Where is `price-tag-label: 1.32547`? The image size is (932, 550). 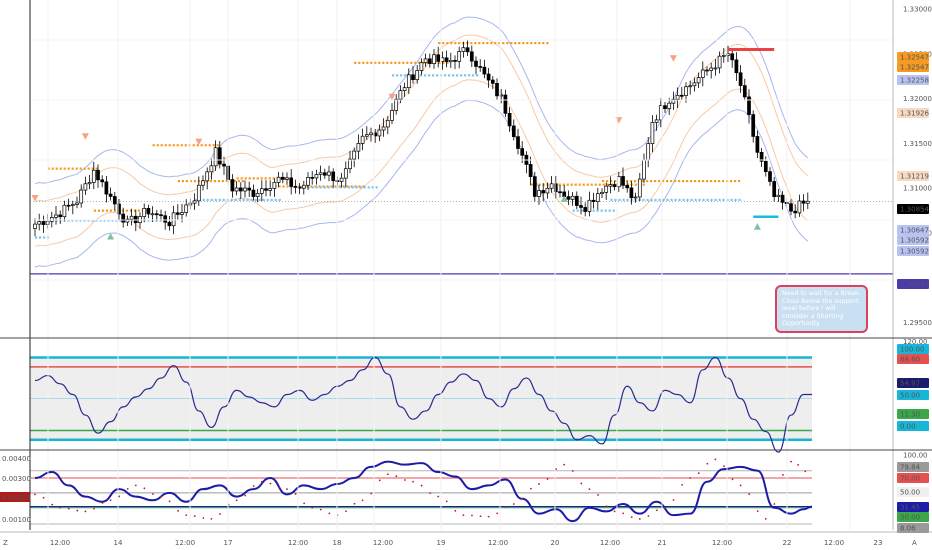
price-tag-label: 1.32547 is located at coordinates (914, 58).